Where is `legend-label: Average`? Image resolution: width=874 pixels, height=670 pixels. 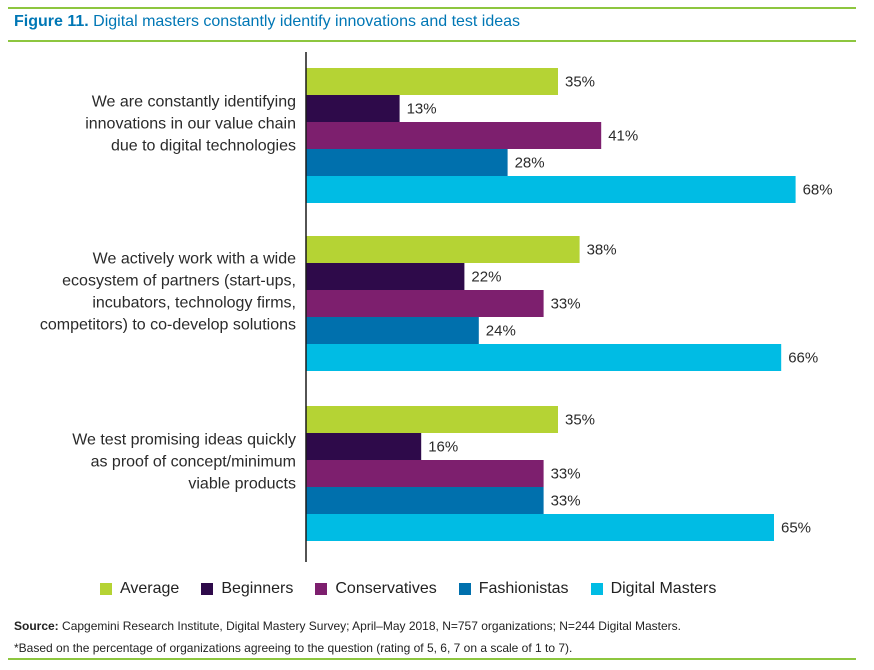 legend-label: Average is located at coordinates (150, 588).